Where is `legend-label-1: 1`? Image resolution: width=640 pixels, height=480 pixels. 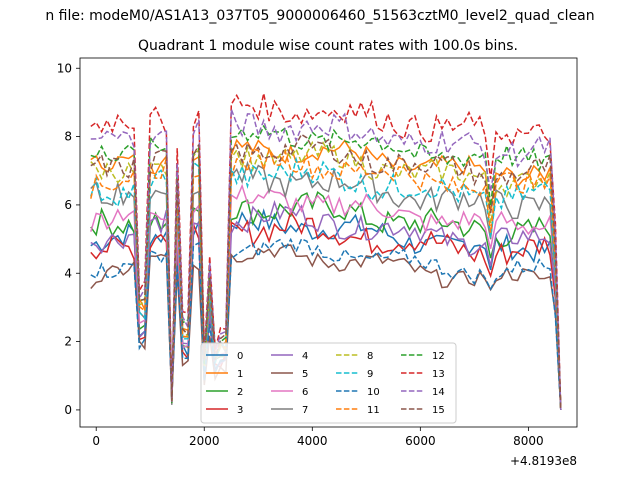 legend-label-1: 1 is located at coordinates (240, 374).